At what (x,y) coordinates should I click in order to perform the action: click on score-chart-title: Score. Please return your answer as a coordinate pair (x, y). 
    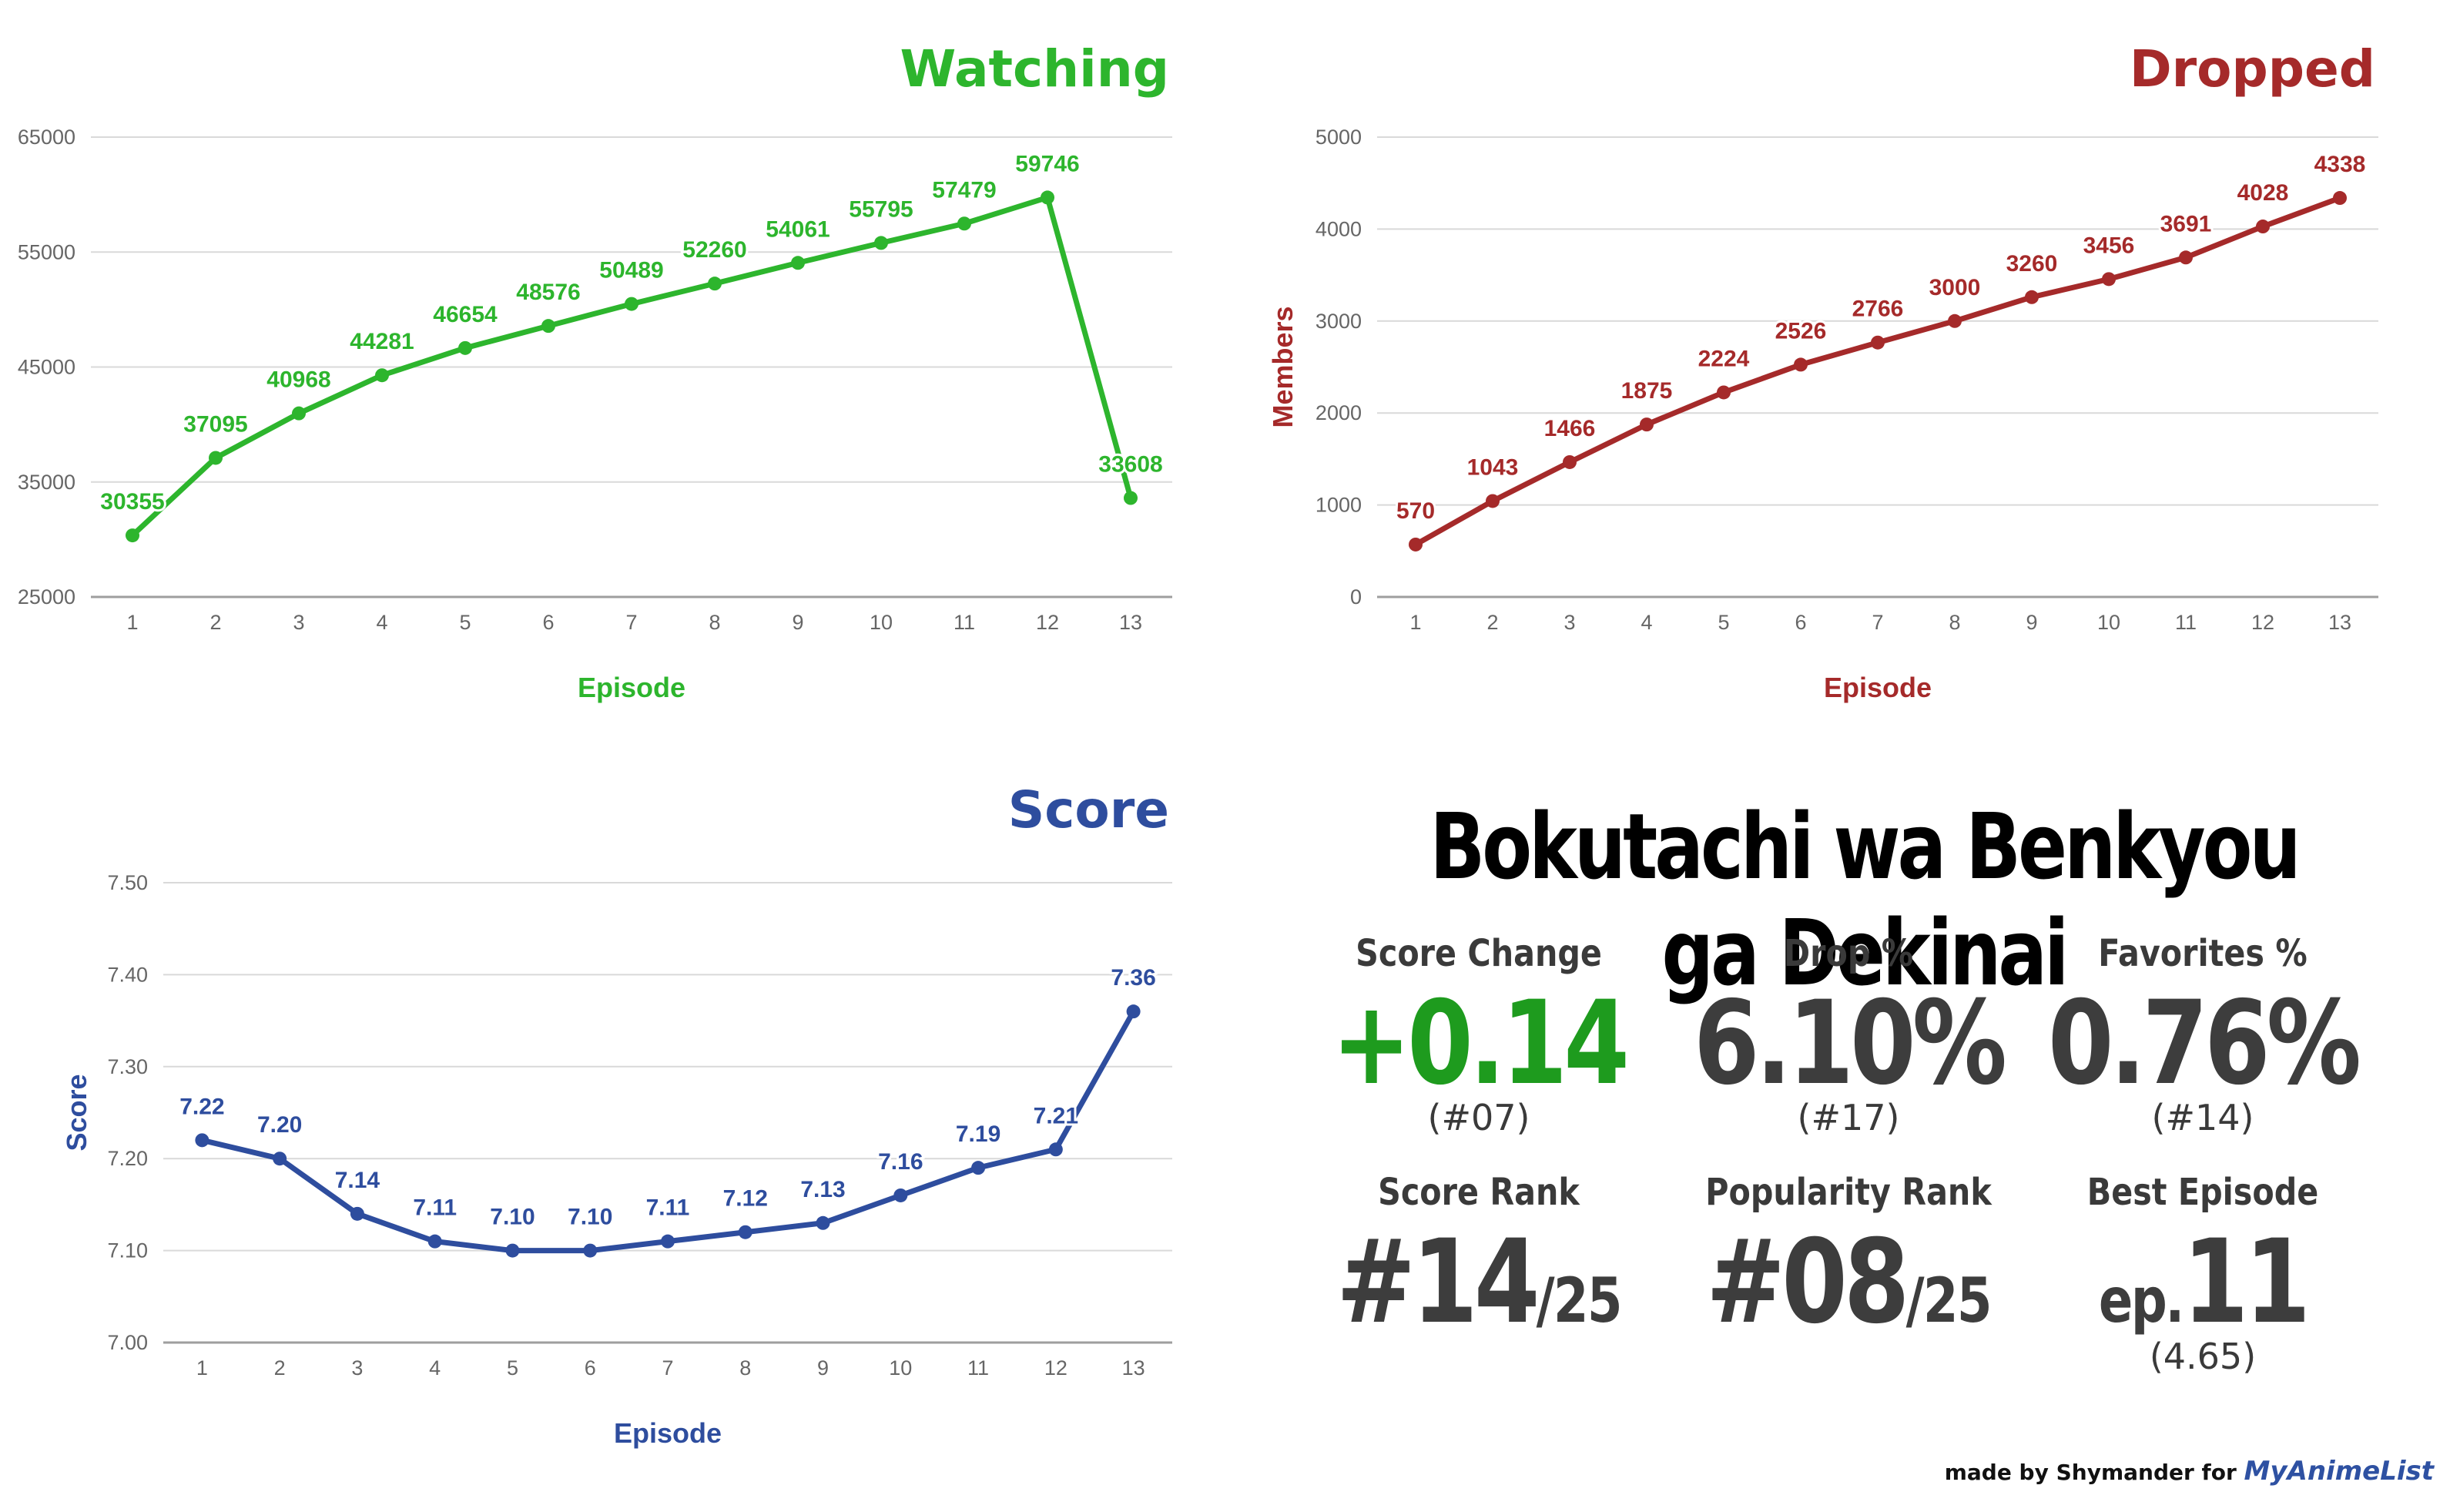
    Looking at the image, I should click on (1088, 810).